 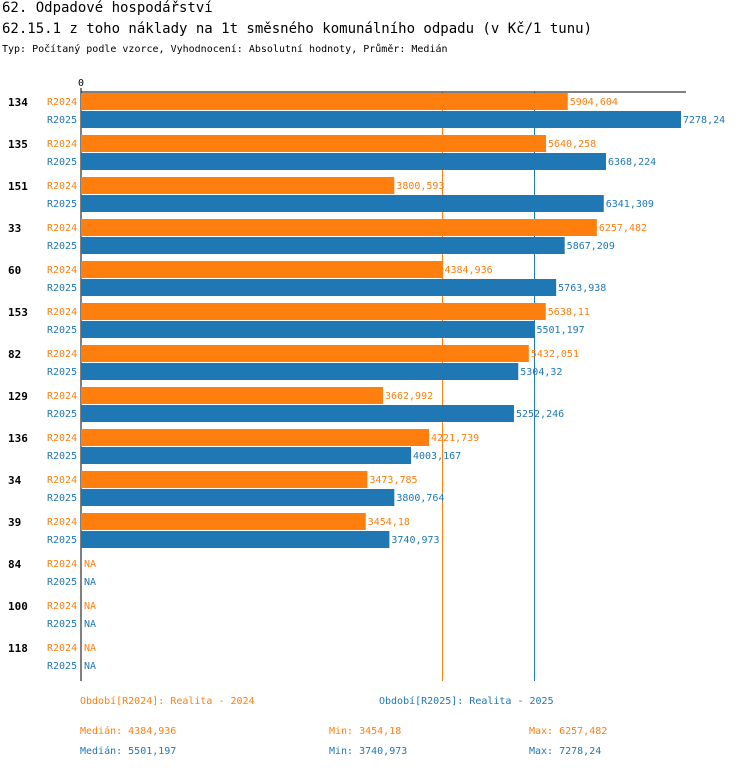 I want to click on stat-median-r2025: Medián: 5501,197, so click(x=128, y=751).